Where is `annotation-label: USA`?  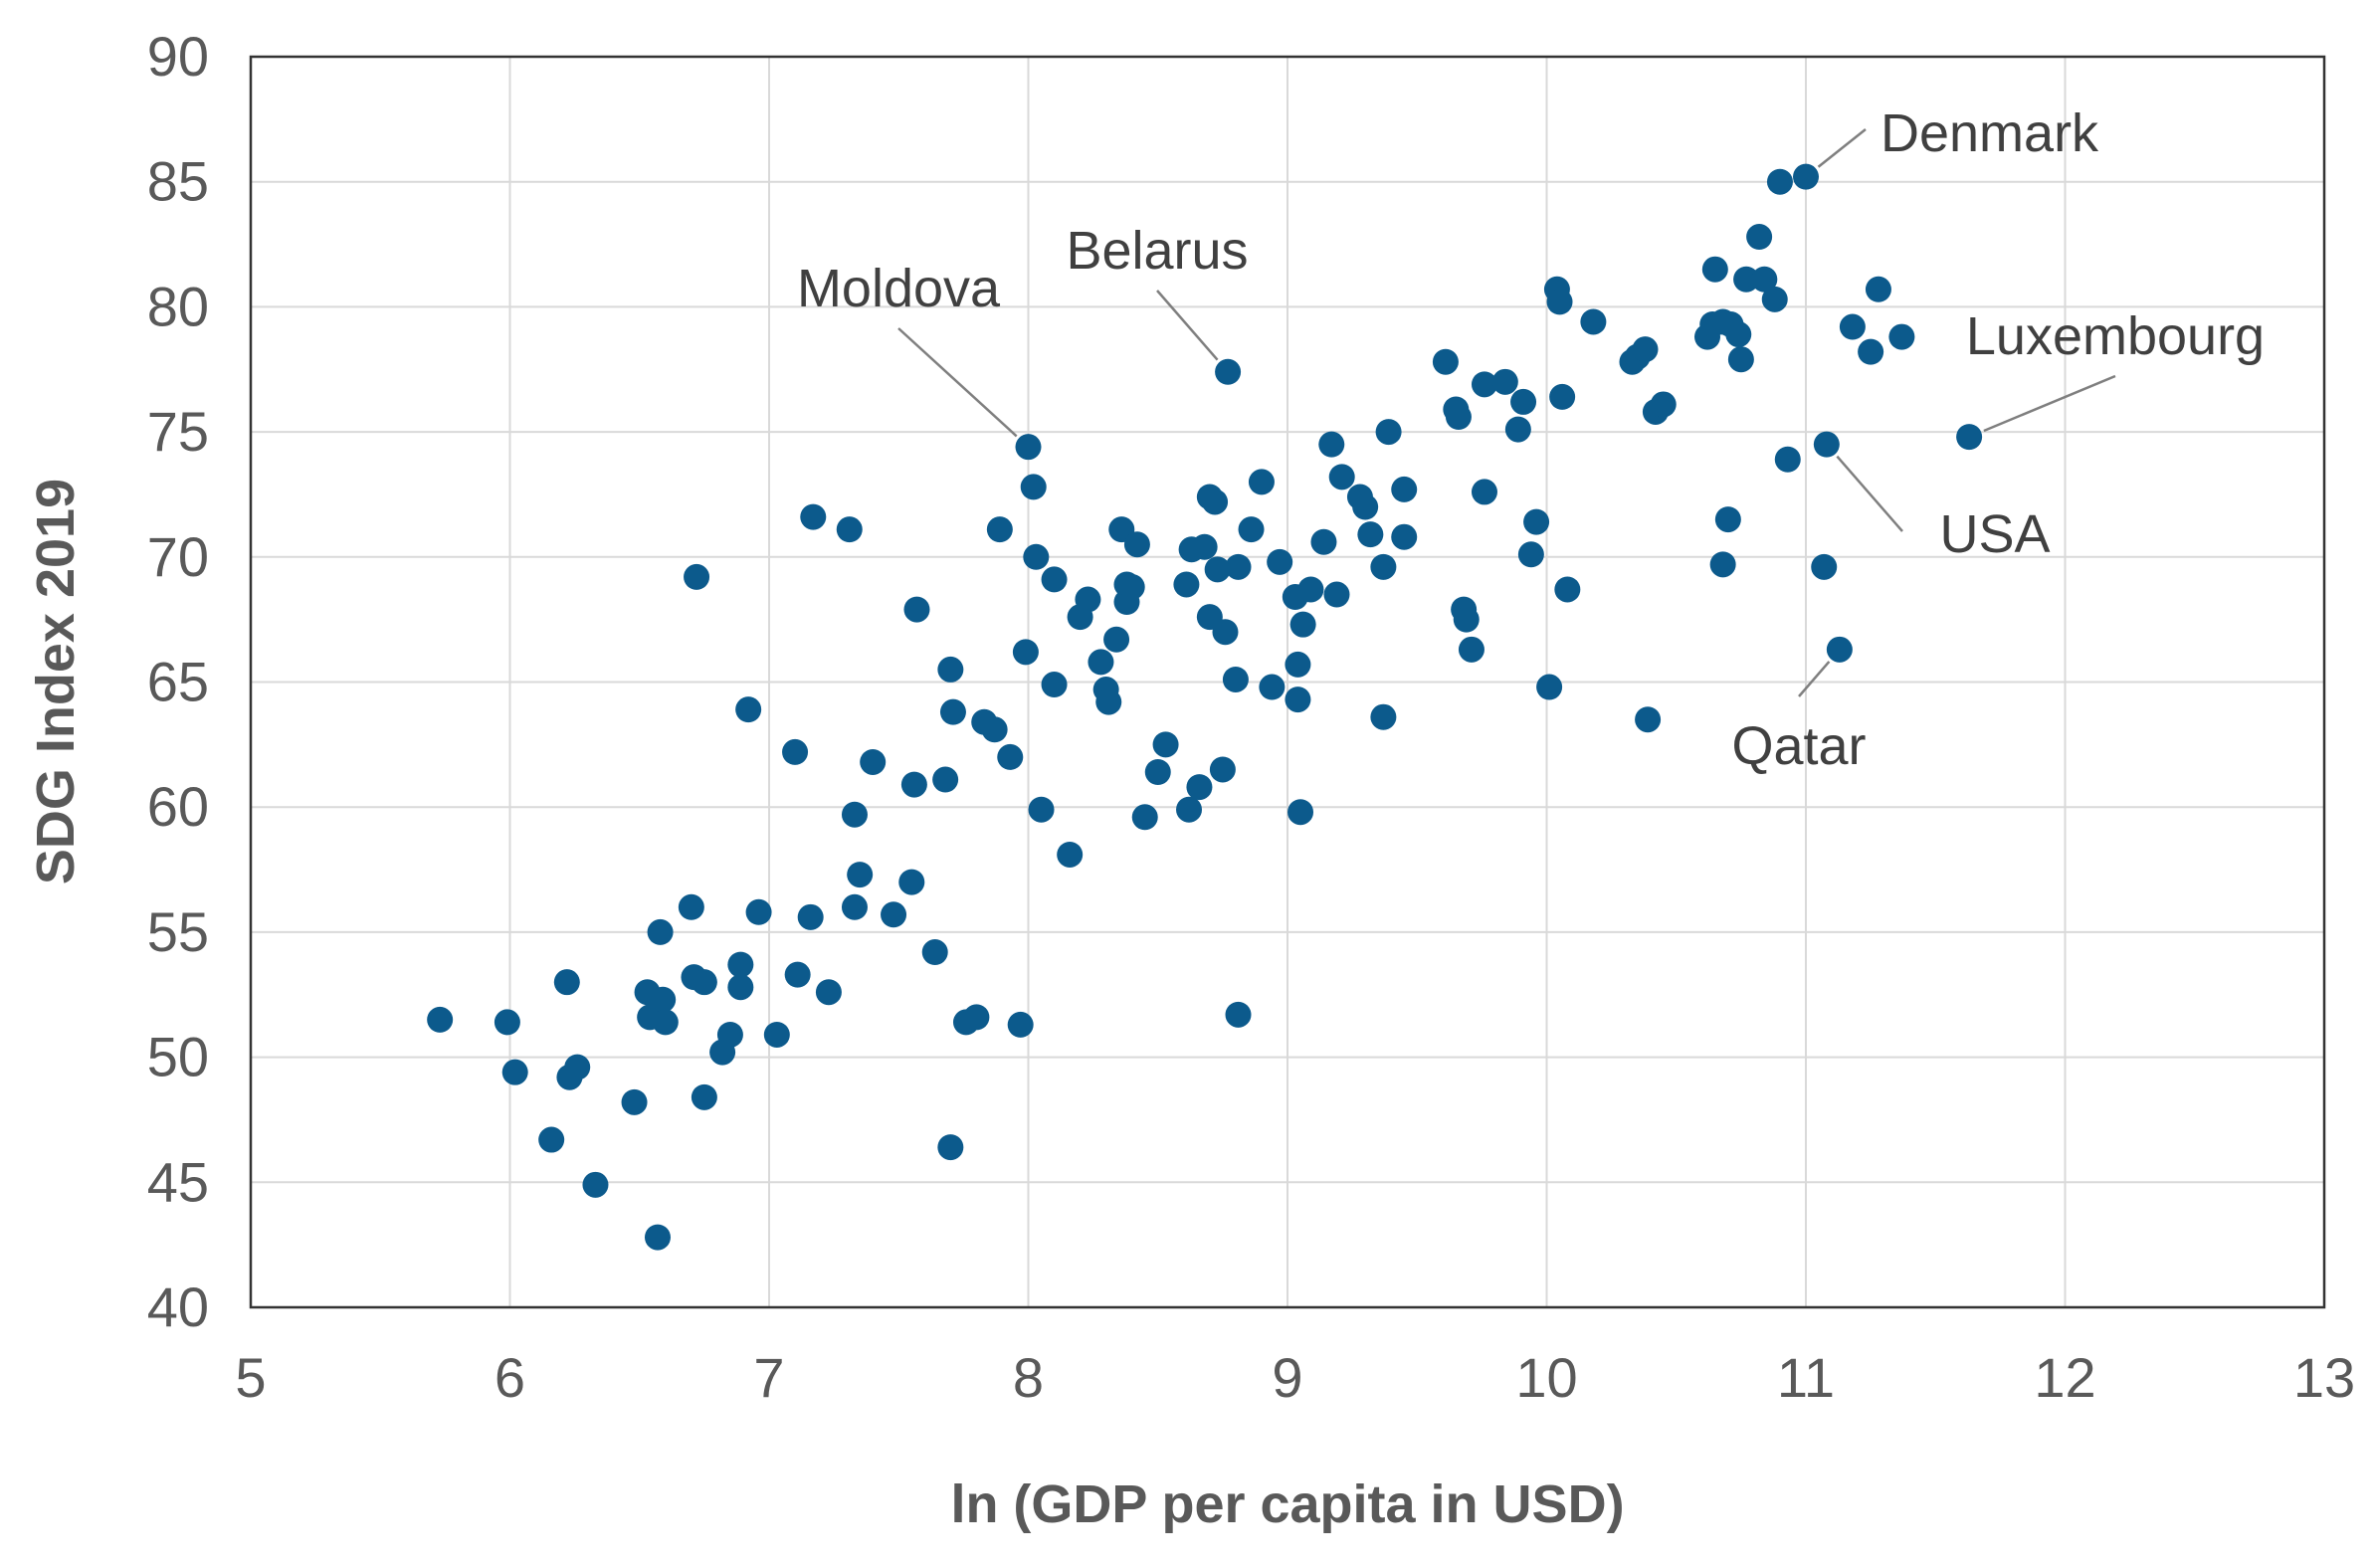 annotation-label: USA is located at coordinates (1995, 534).